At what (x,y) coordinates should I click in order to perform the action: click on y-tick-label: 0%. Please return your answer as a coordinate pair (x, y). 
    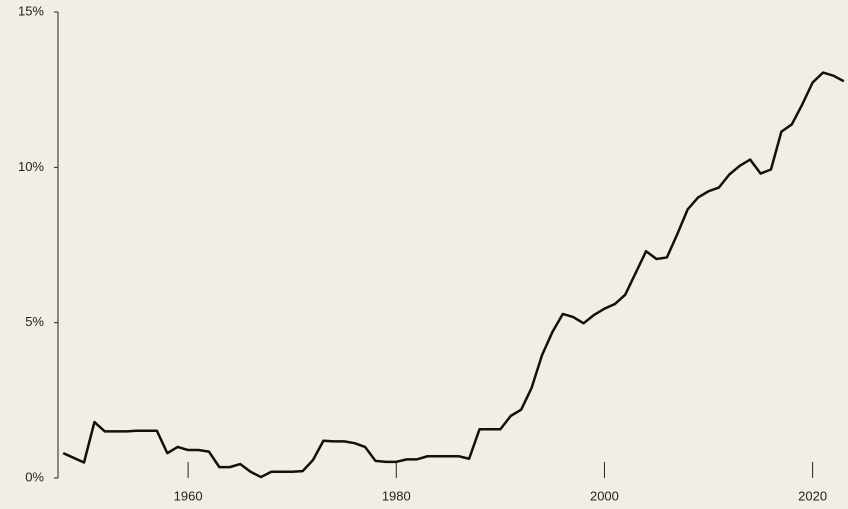
    Looking at the image, I should click on (34, 476).